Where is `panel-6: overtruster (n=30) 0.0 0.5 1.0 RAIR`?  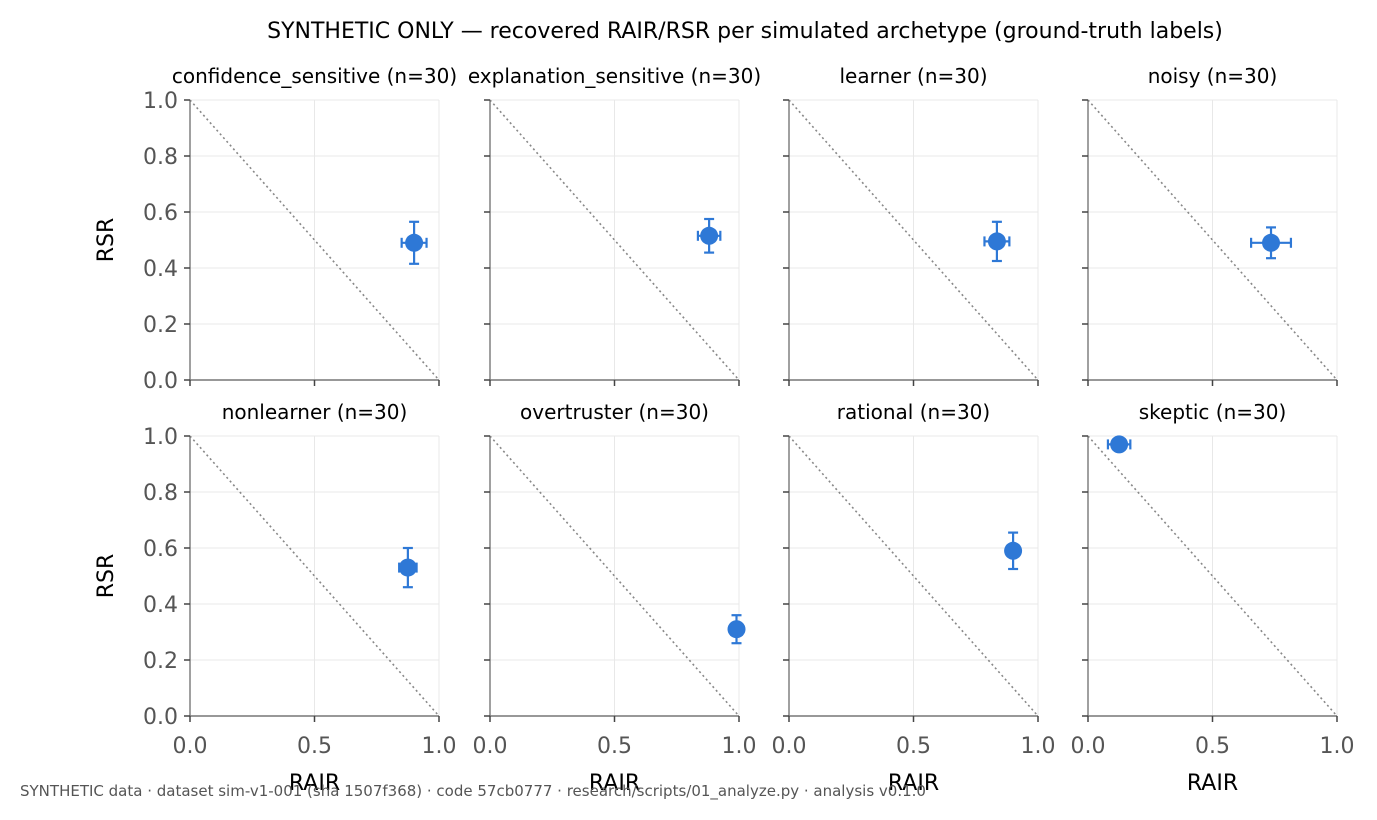
panel-6: overtruster (n=30) 0.0 0.5 1.0 RAIR is located at coordinates (615, 598).